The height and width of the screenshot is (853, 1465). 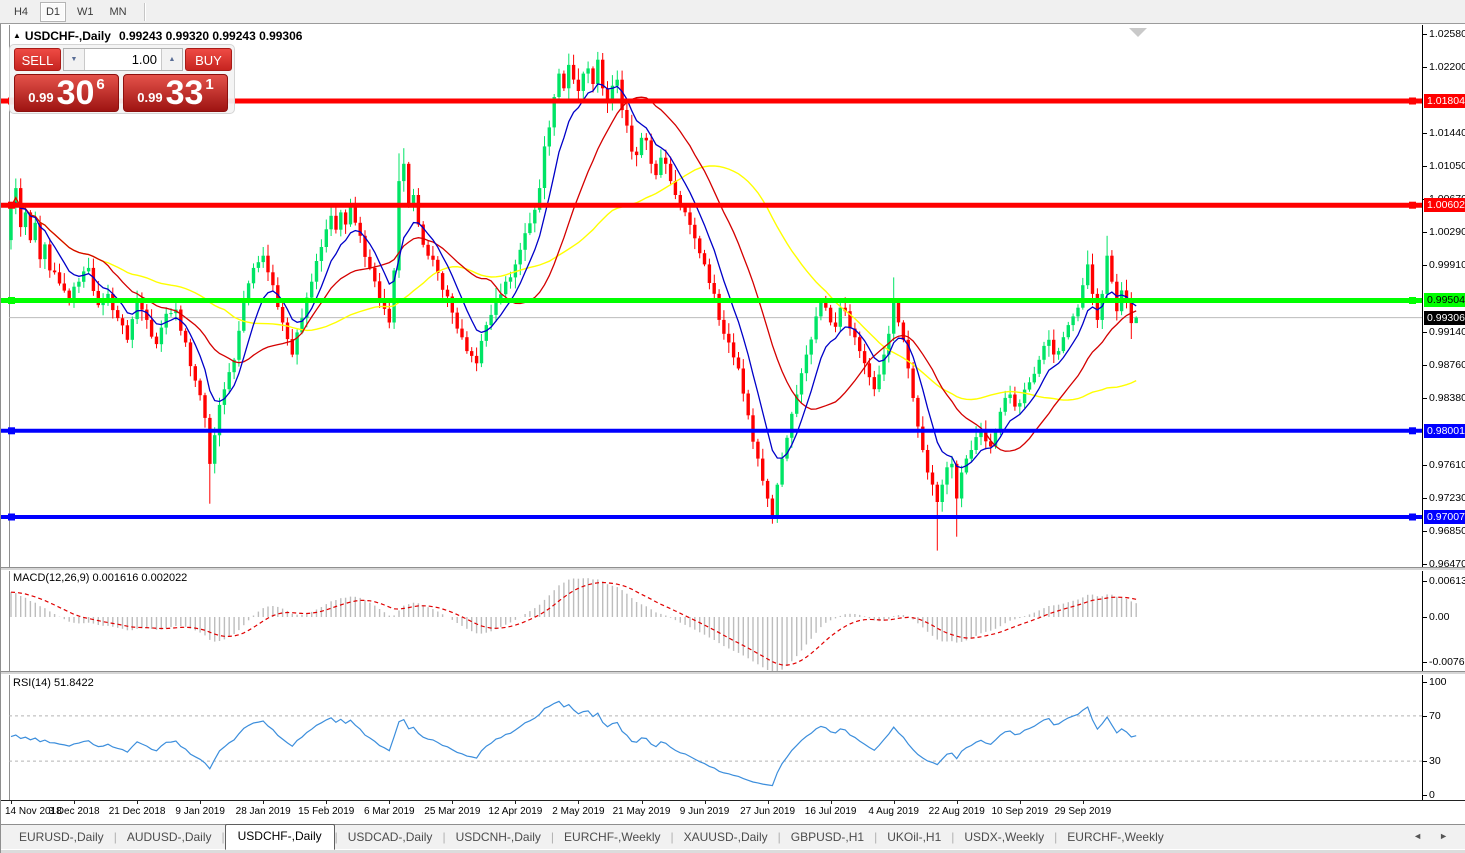 What do you see at coordinates (725, 837) in the screenshot?
I see `chart-tab: XAUUSD-,Daily` at bounding box center [725, 837].